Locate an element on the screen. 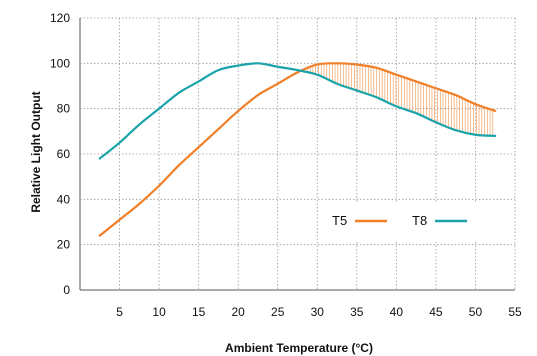  y-axis-ticks: 0 20 40 60 80 100 120 is located at coordinates (60, 154).